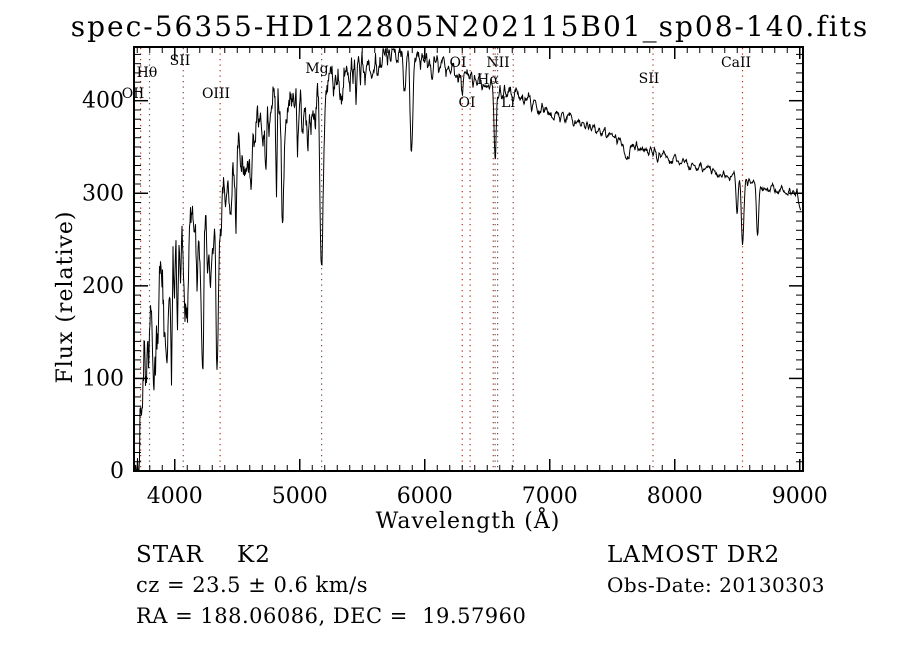 Image resolution: width=900 pixels, height=650 pixels. Describe the element at coordinates (425, 496) in the screenshot. I see `x-tick-label: 6000` at that location.